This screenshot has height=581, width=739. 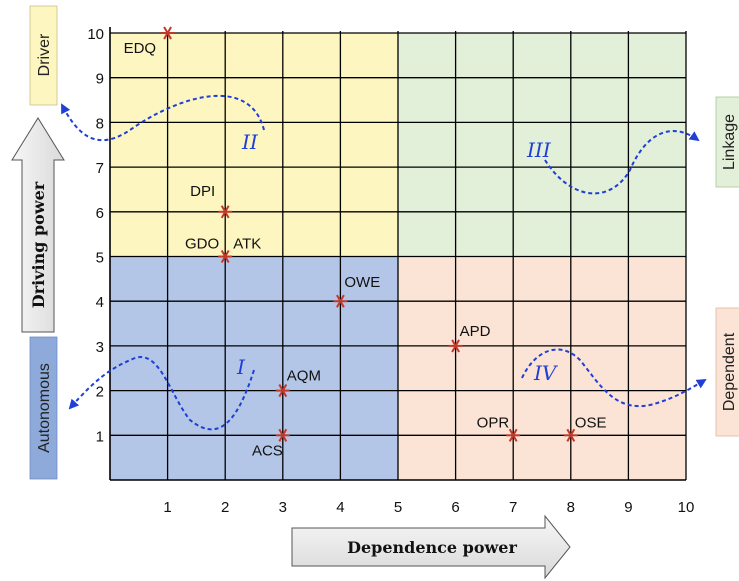 I want to click on side-box-driver: Driver, so click(x=43, y=55).